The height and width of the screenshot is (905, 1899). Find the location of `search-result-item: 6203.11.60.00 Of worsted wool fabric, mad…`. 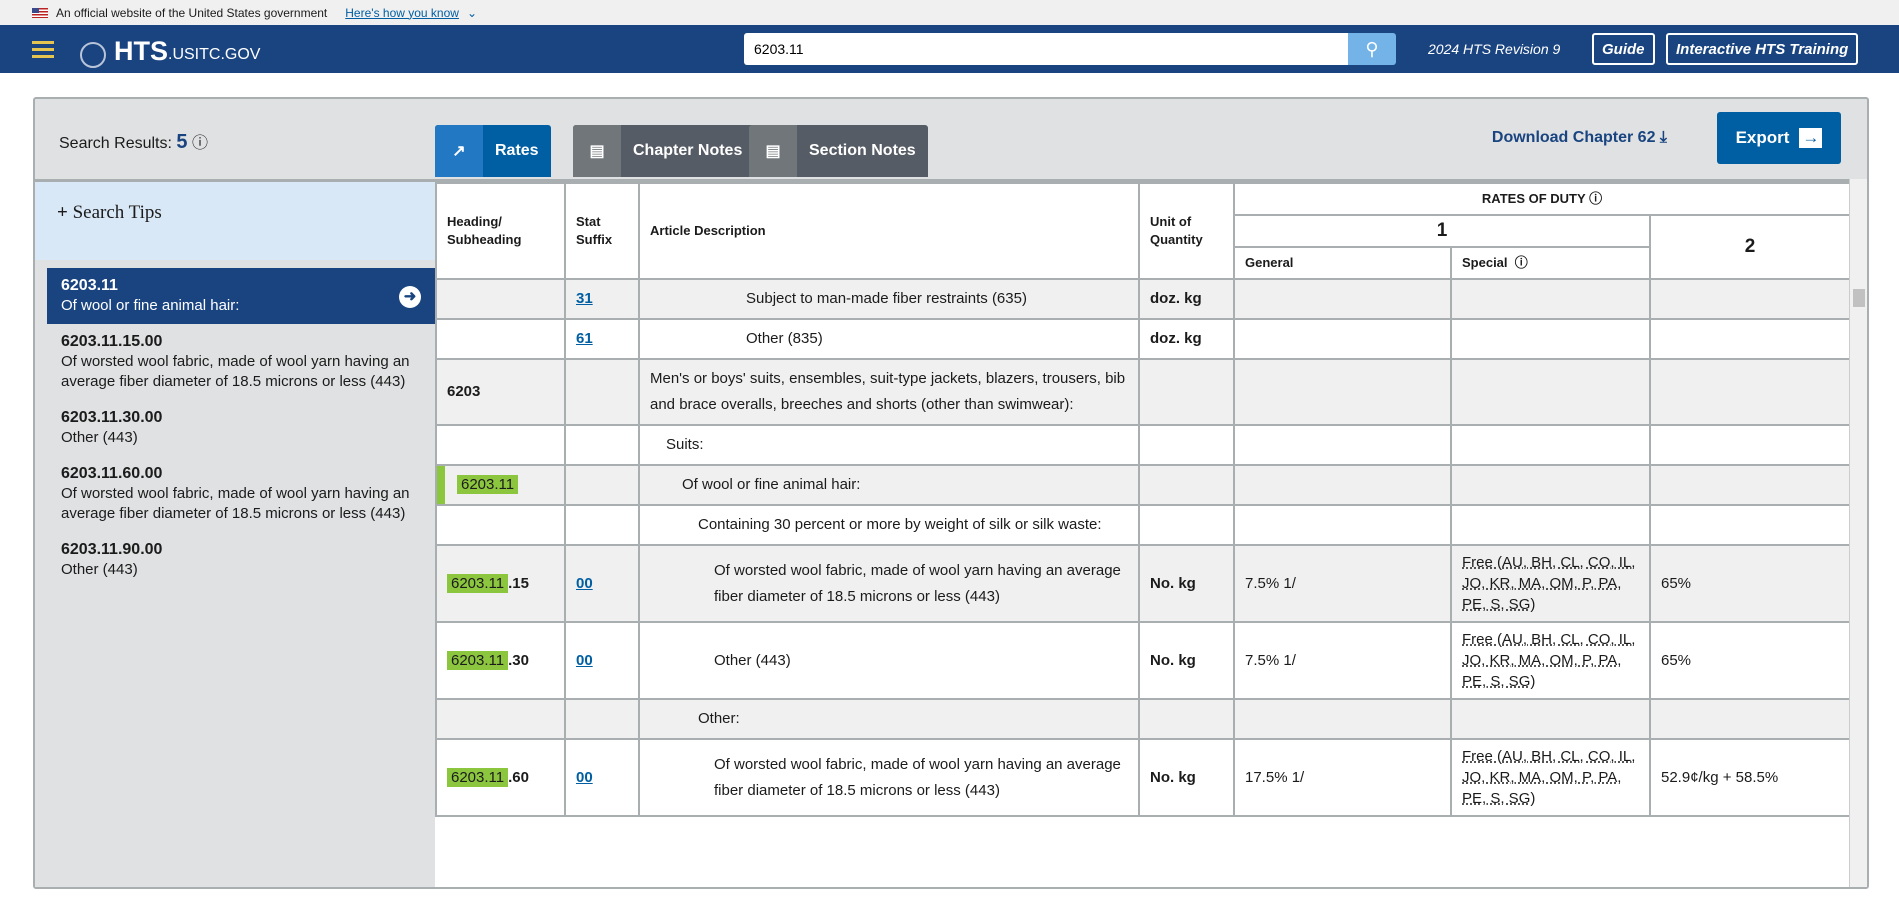

search-result-item: 6203.11.60.00 Of worsted wool fabric, mad… is located at coordinates (241, 494).